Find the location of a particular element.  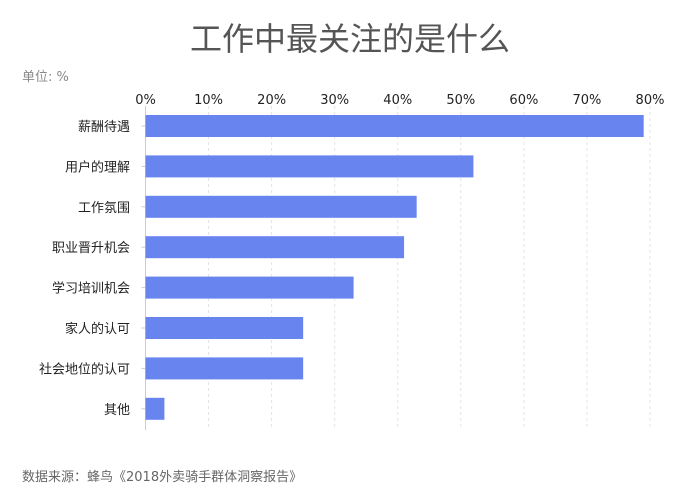

category-label: 工作氛围 is located at coordinates (104, 208).